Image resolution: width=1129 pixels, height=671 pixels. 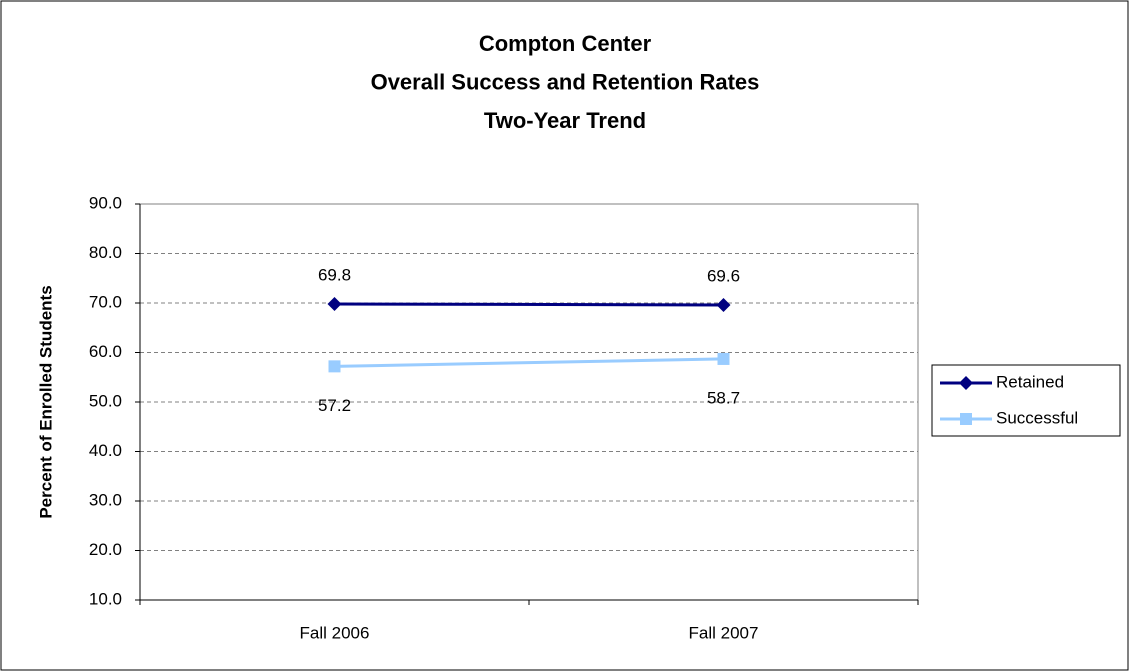 I want to click on data-label: 57.2, so click(x=334, y=405).